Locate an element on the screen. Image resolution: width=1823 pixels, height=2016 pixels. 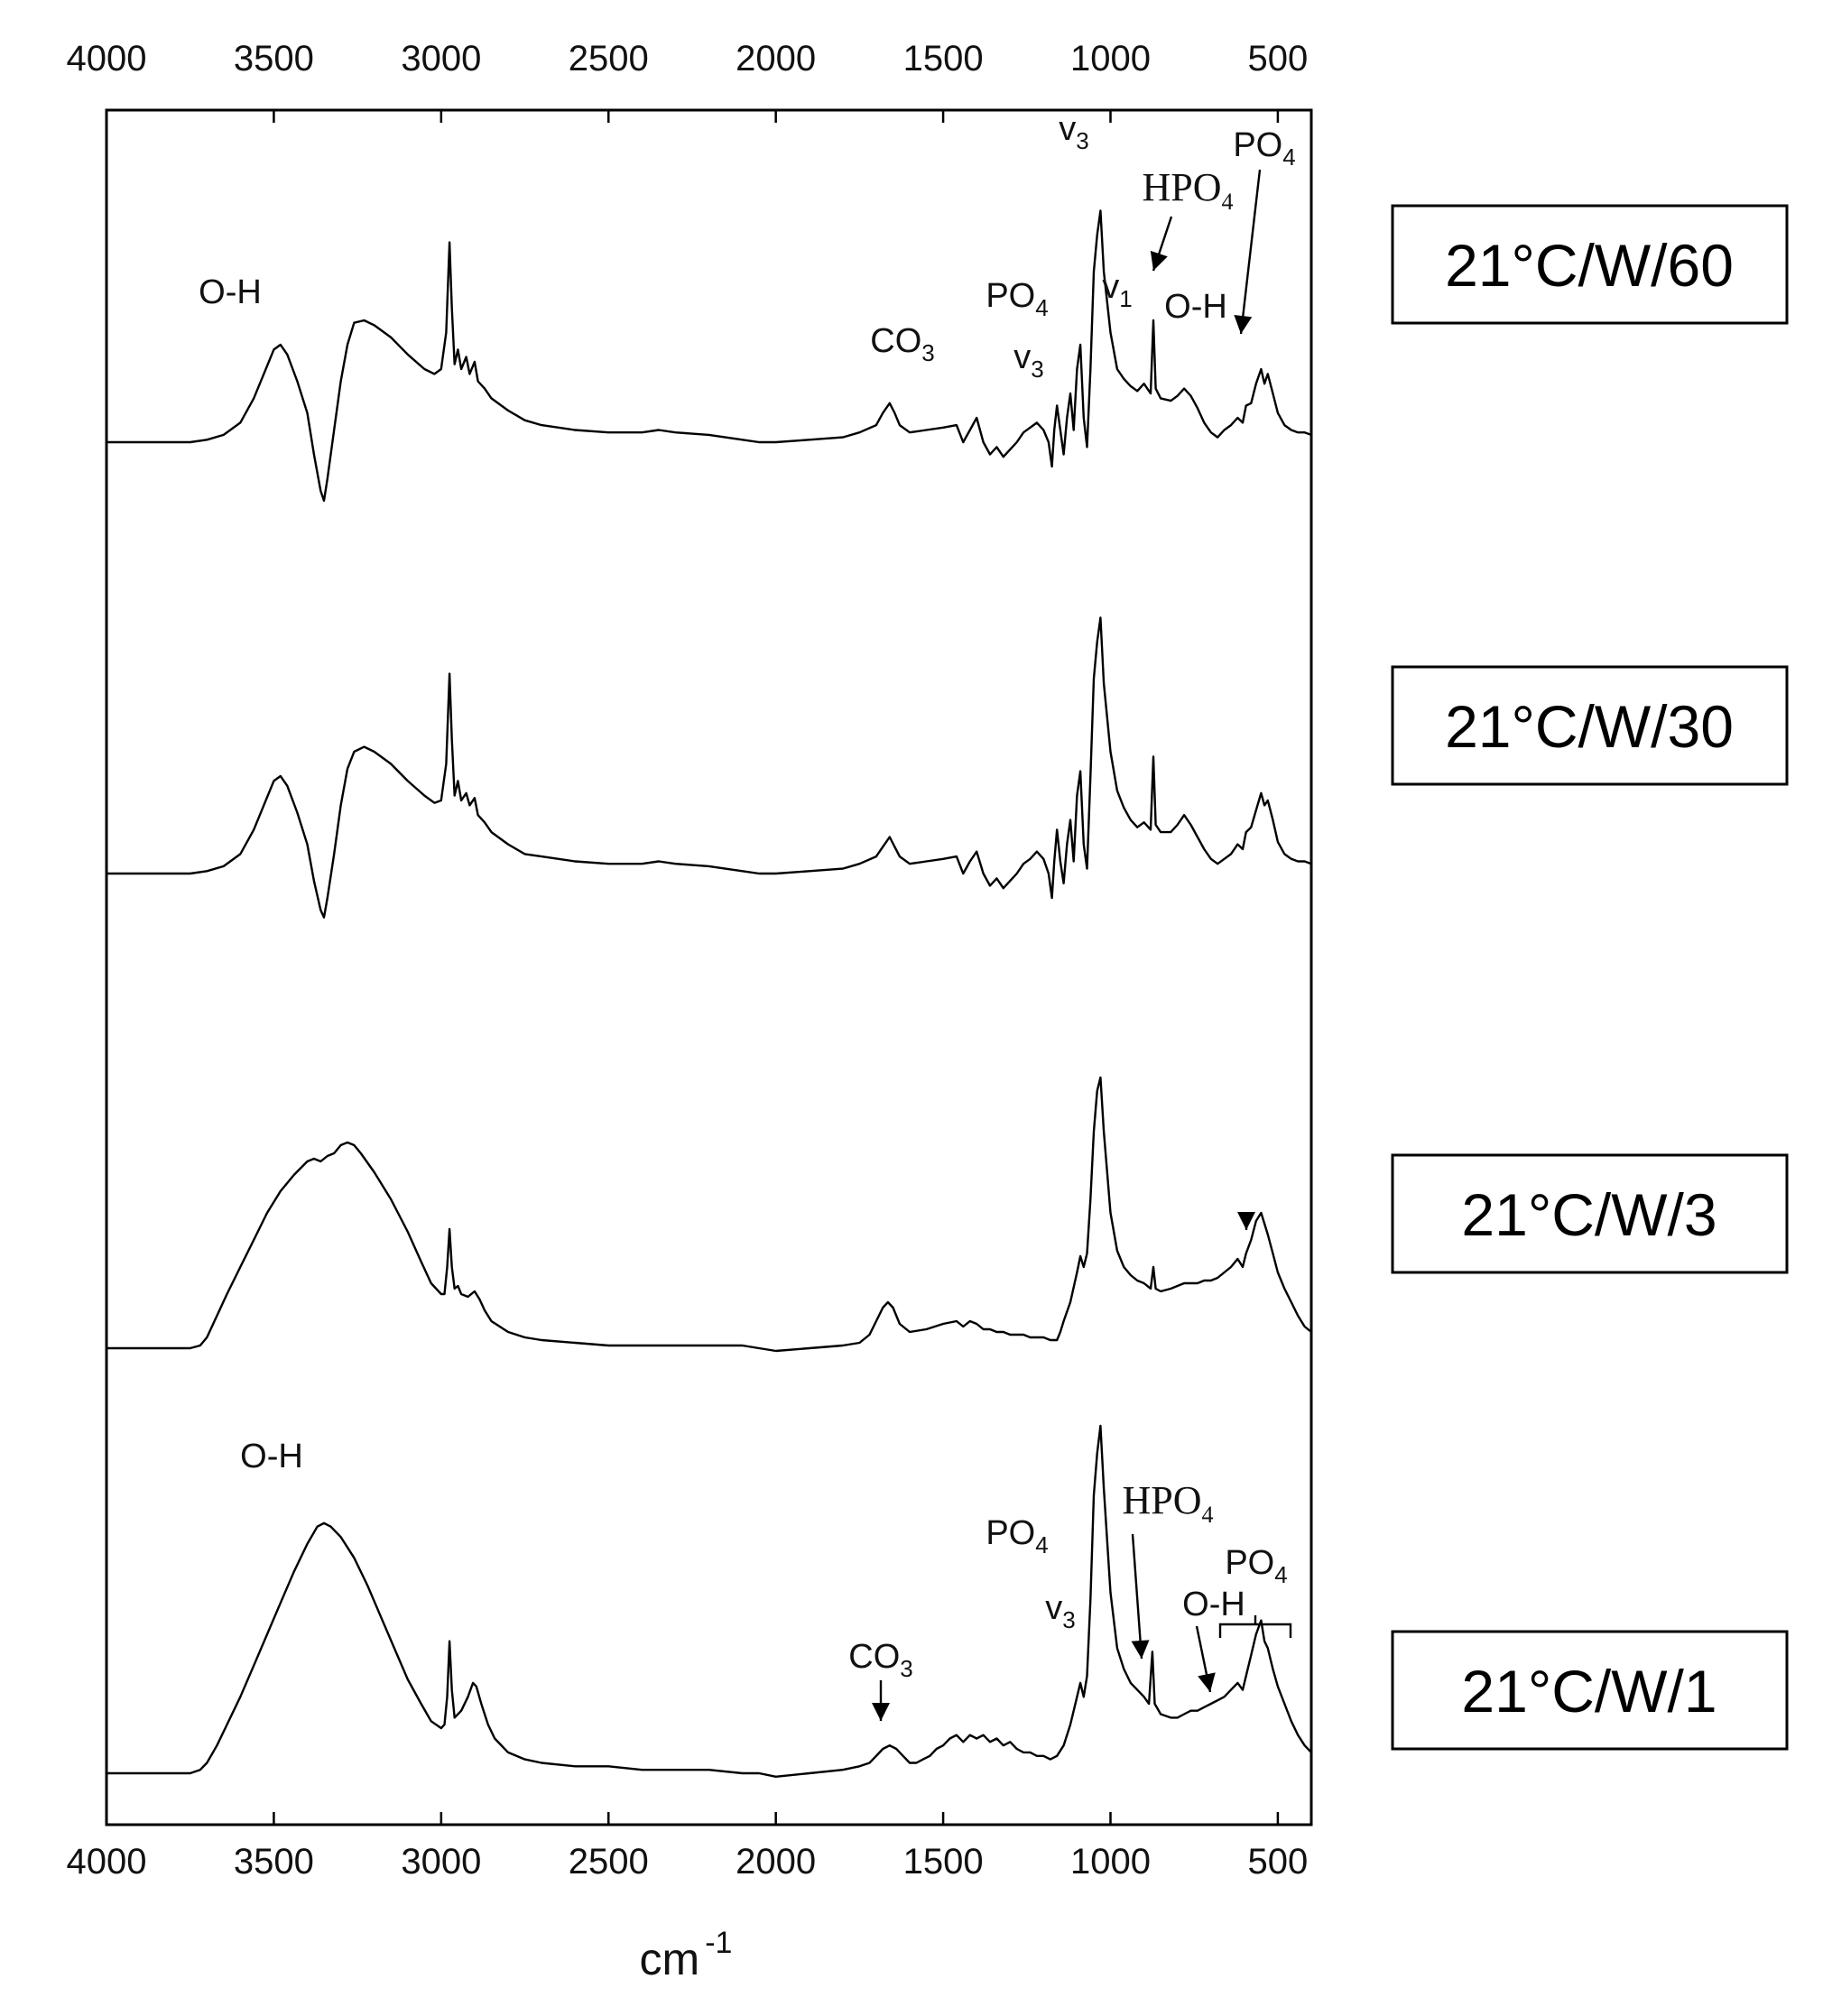
legend-entry: 21°C/W/1 is located at coordinates (1590, 1690).